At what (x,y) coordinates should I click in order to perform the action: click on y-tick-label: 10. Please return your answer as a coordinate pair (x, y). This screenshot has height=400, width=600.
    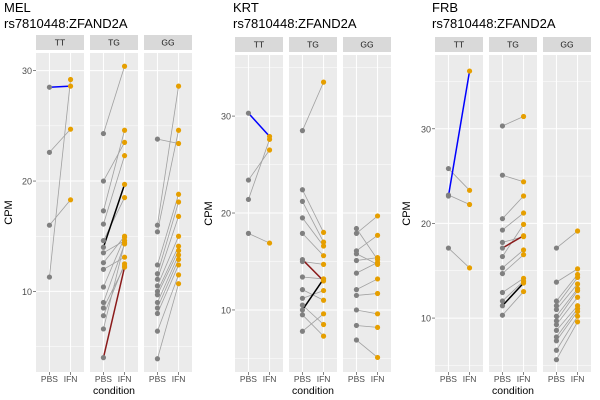
    Looking at the image, I should click on (426, 319).